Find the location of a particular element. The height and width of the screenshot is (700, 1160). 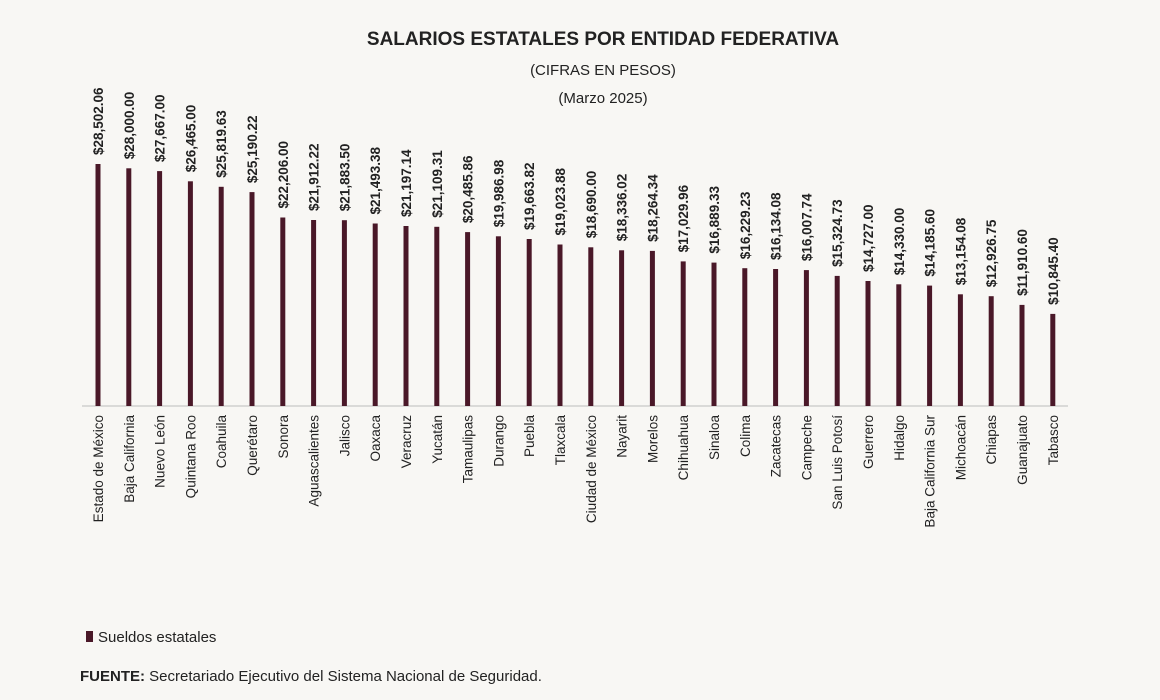

value-label: $14,185.60 is located at coordinates (930, 243).